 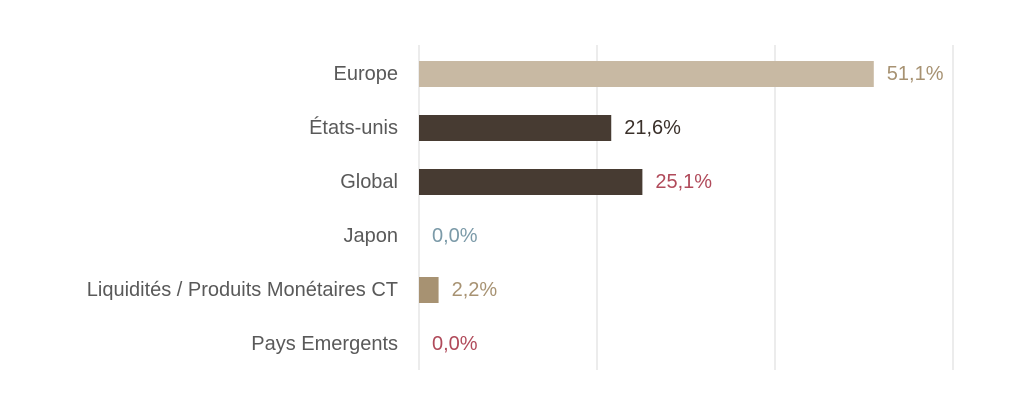 What do you see at coordinates (366, 74) in the screenshot?
I see `category-label: Europe` at bounding box center [366, 74].